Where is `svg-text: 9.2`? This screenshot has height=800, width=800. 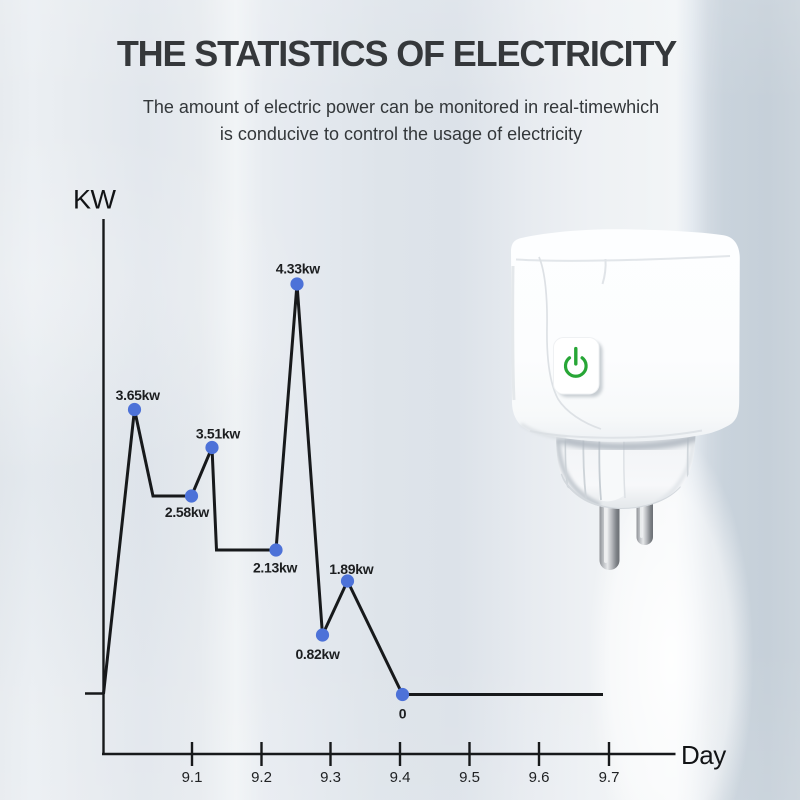
svg-text: 9.2 is located at coordinates (261, 777).